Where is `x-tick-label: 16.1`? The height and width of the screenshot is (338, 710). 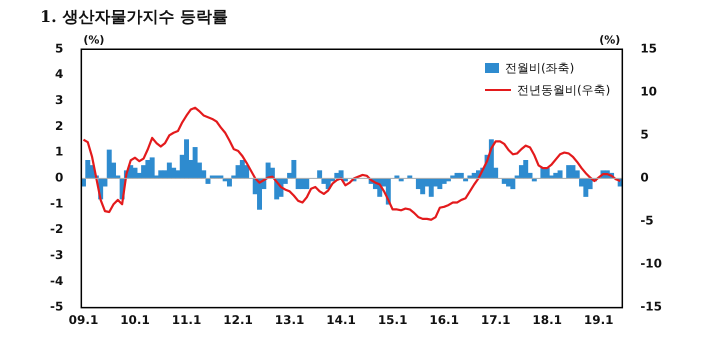 x-tick-label: 16.1 is located at coordinates (444, 319).